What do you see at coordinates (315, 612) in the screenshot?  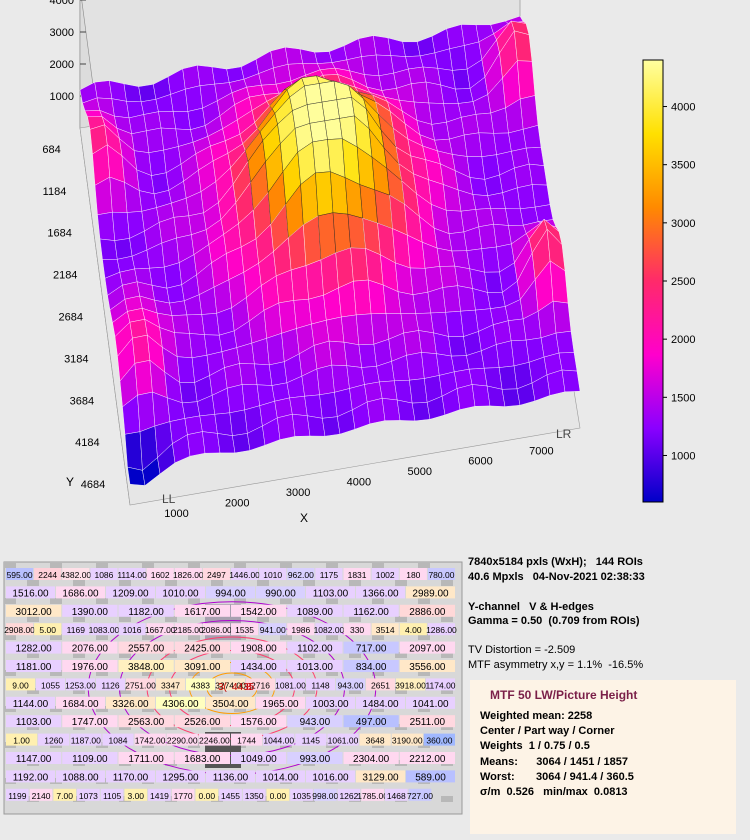 I see `roi-value: 1089.00` at bounding box center [315, 612].